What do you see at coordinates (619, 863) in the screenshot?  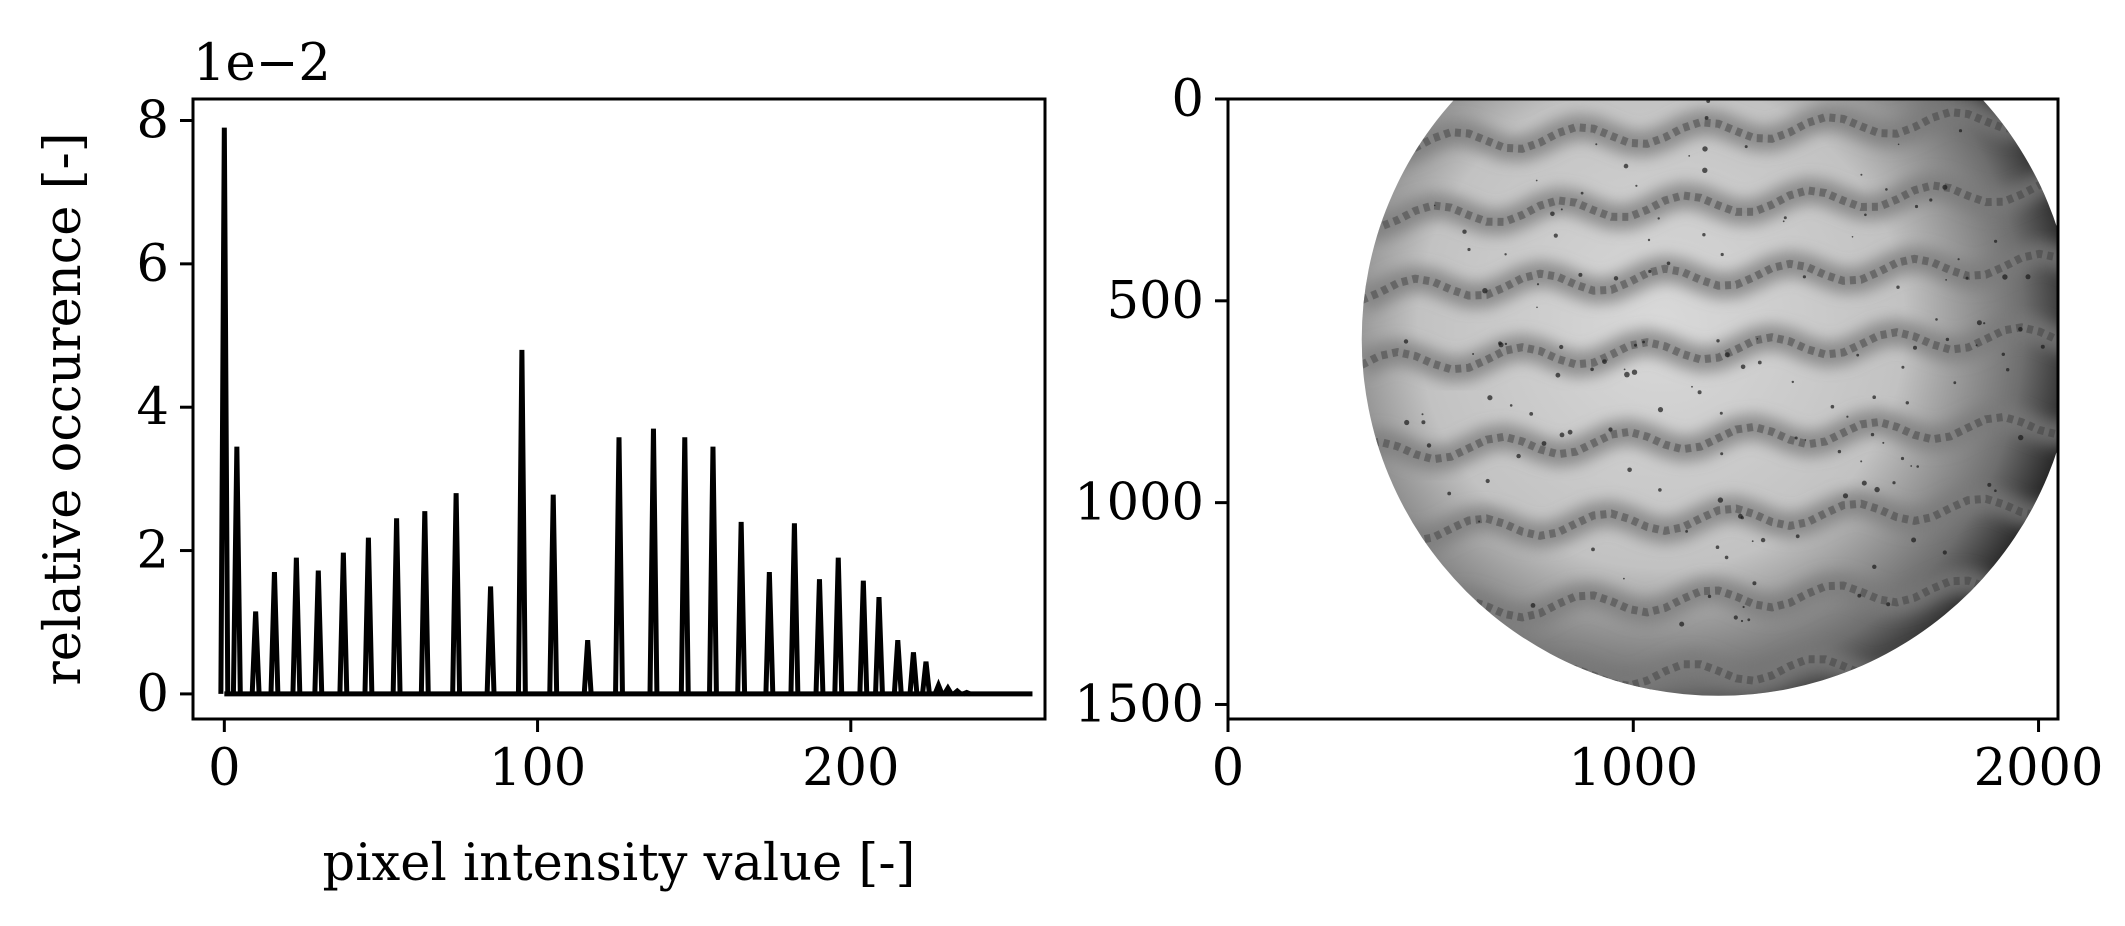 I see `histogram-x-axis-title: pixel intensity value [-]` at bounding box center [619, 863].